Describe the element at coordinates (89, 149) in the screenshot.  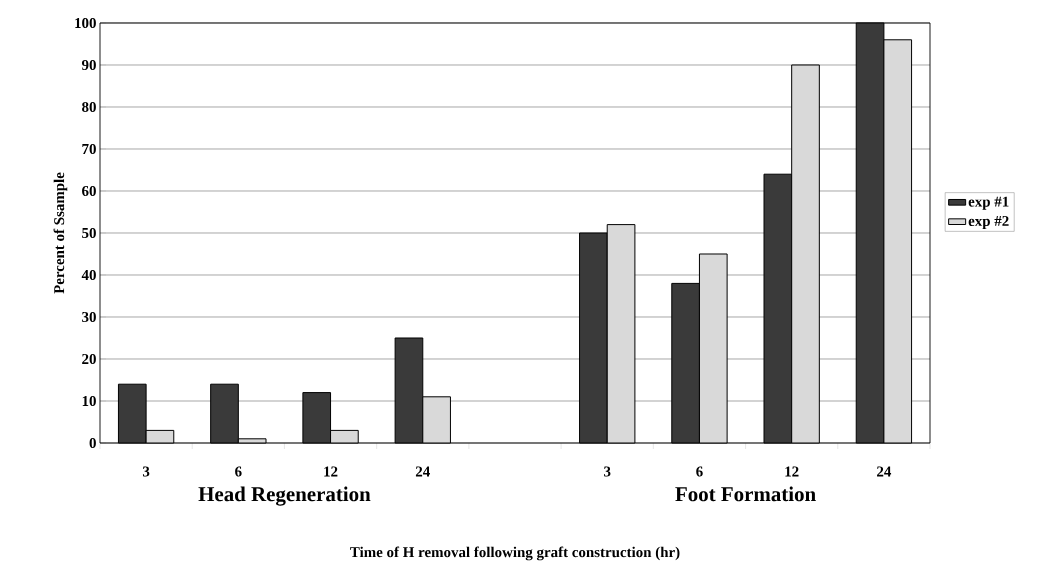
I see `y-tick-label: 70` at that location.